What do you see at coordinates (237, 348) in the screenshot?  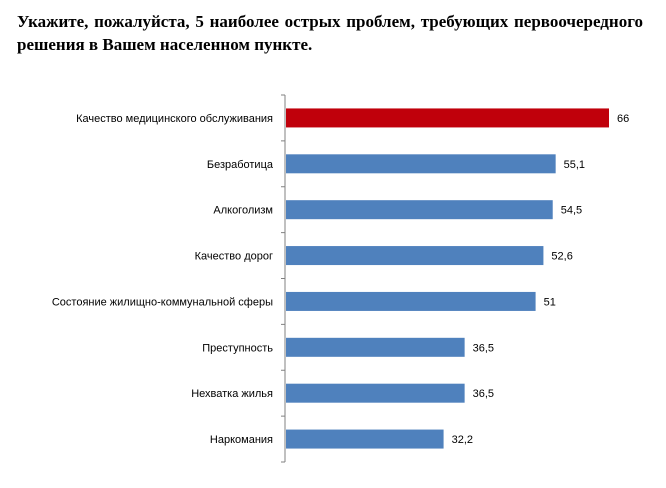 I see `category-label: Преступность` at bounding box center [237, 348].